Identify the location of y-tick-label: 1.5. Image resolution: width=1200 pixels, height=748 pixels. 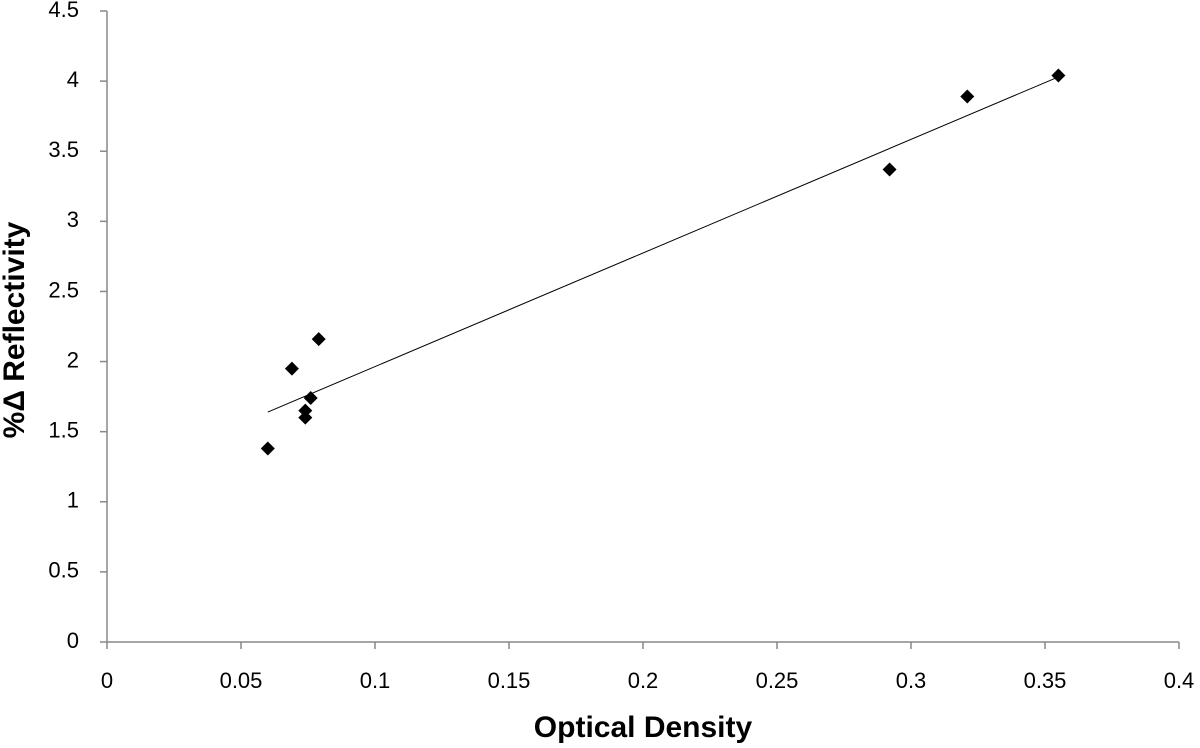
(63, 429).